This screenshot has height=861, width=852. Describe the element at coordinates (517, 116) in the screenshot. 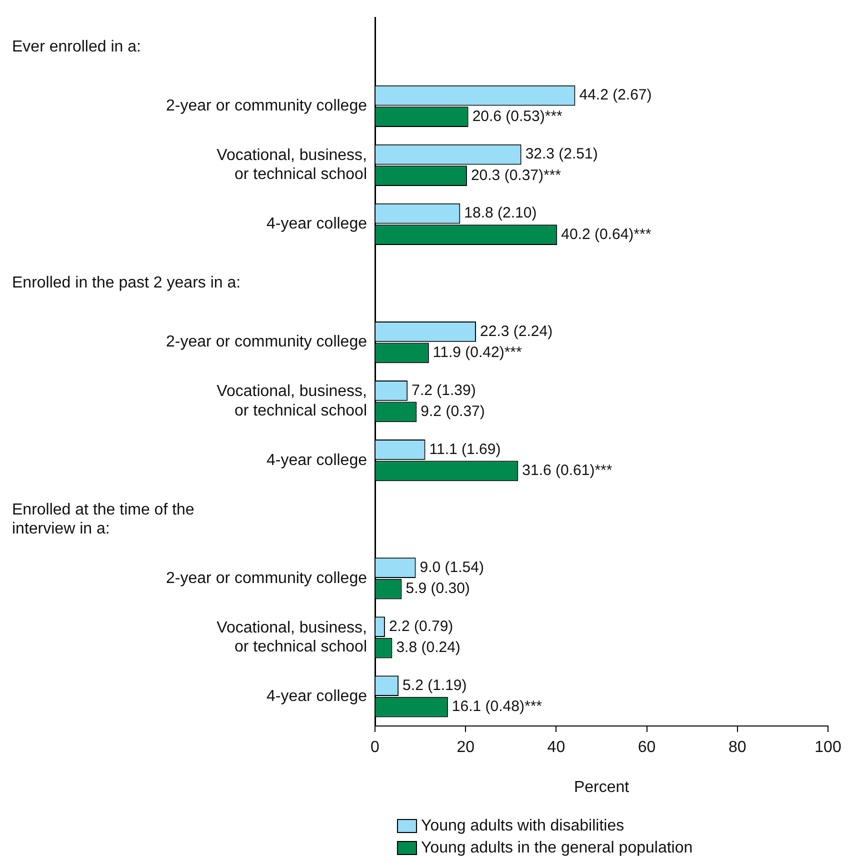

I see `data-label: 20.6 (0.53)***` at that location.